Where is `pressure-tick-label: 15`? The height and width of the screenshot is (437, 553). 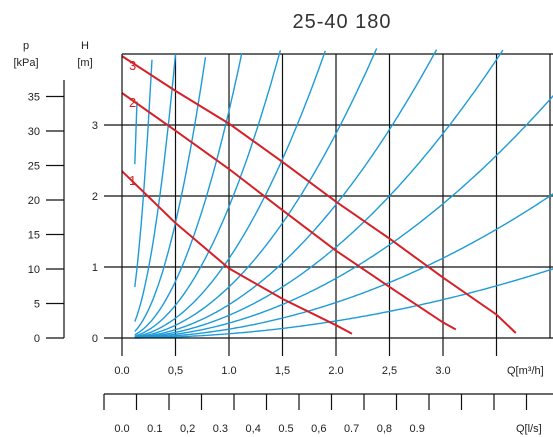
pressure-tick-label: 15 is located at coordinates (34, 236).